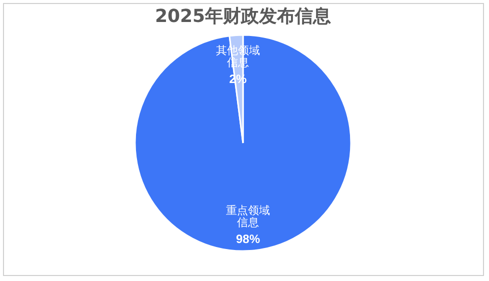 The width and height of the screenshot is (489, 281). I want to click on chart-title: 2025年财政发布信息, so click(243, 16).